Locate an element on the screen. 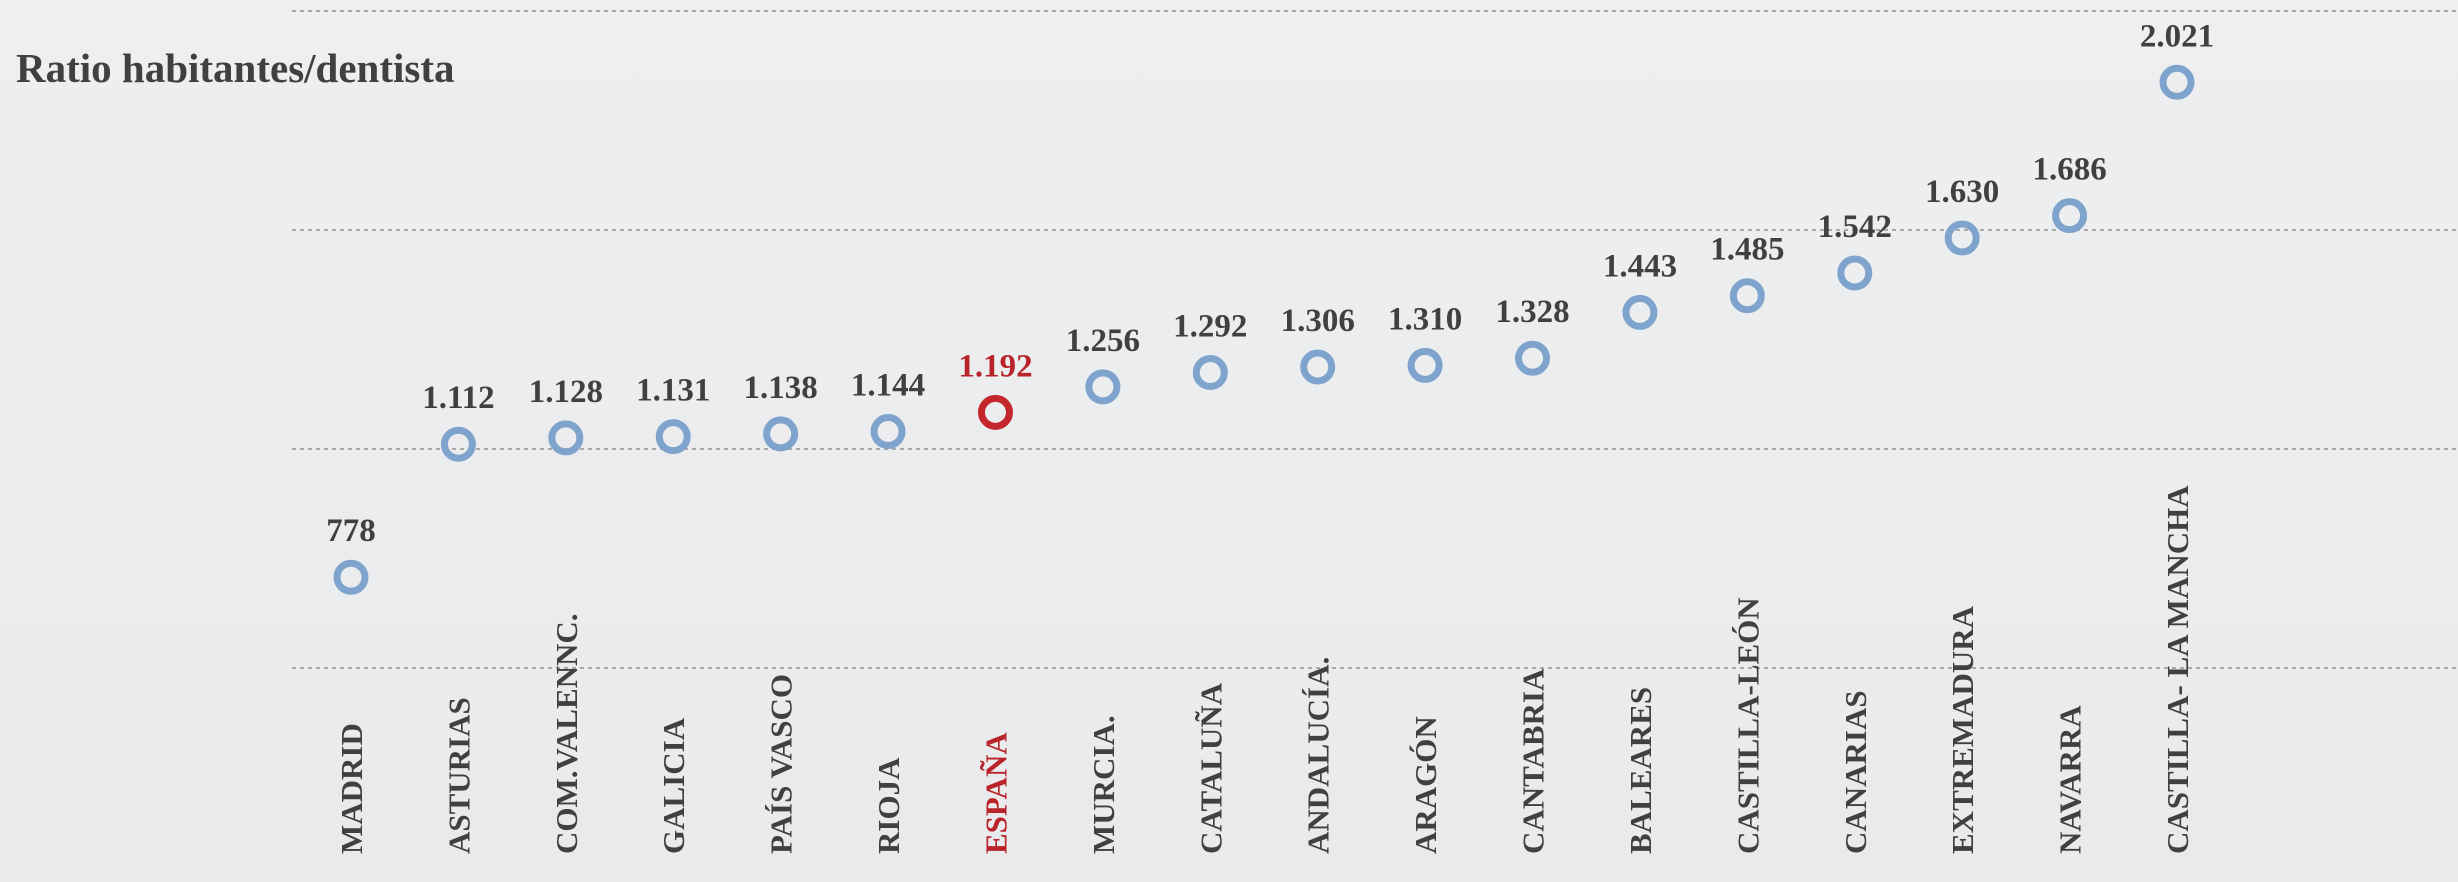  data-label: 1.292 is located at coordinates (1210, 327).